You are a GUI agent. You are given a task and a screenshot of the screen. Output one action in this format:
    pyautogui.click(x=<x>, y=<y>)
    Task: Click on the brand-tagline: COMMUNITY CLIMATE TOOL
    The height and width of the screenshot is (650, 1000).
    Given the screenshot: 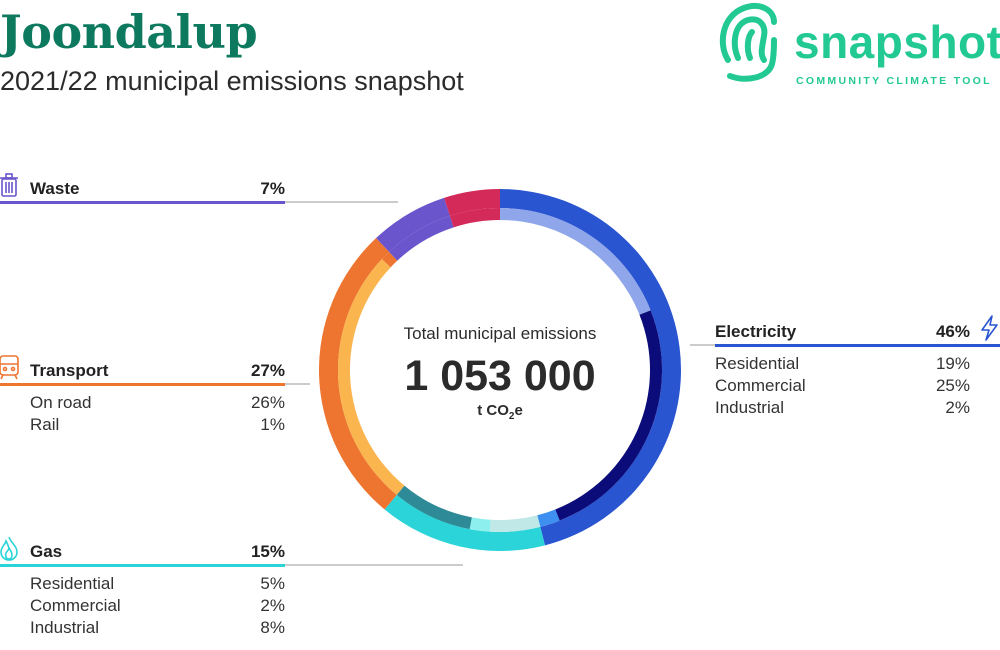 What is the action you would take?
    pyautogui.click(x=894, y=81)
    